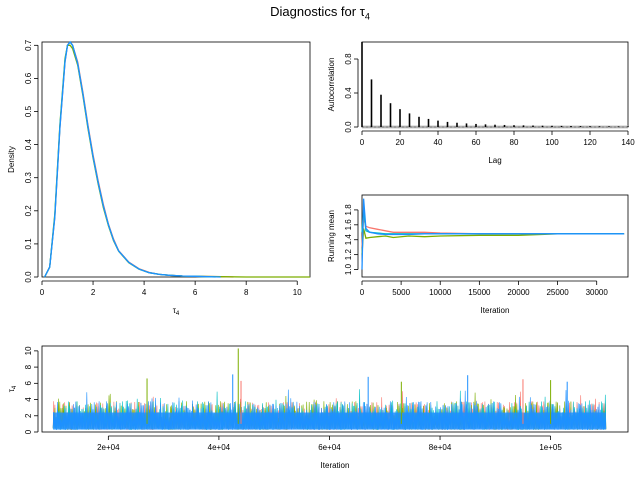 This screenshot has width=640, height=480. Describe the element at coordinates (219, 447) in the screenshot. I see `trace-x-tick-label: 4e+04` at that location.